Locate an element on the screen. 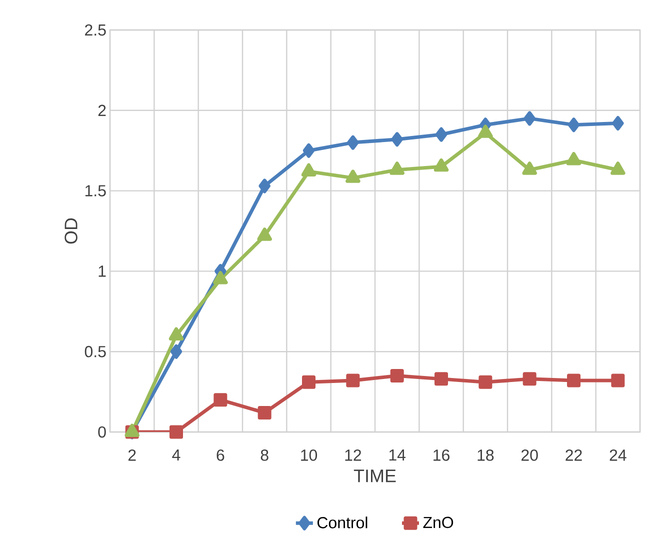 Image resolution: width=651 pixels, height=548 pixels. legend-label: Control is located at coordinates (342, 522).